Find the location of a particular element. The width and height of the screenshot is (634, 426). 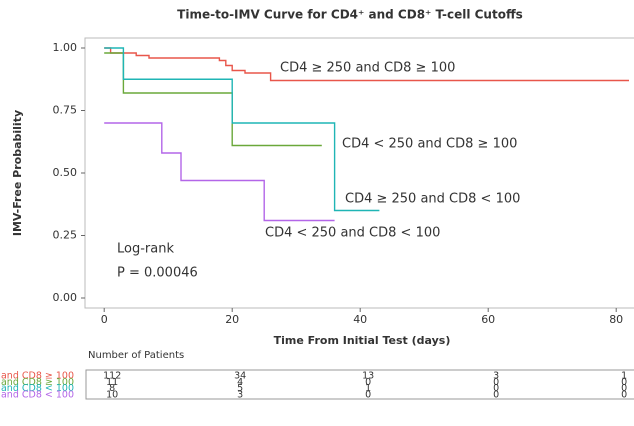

annotation: P = 0.00046 is located at coordinates (157, 273).